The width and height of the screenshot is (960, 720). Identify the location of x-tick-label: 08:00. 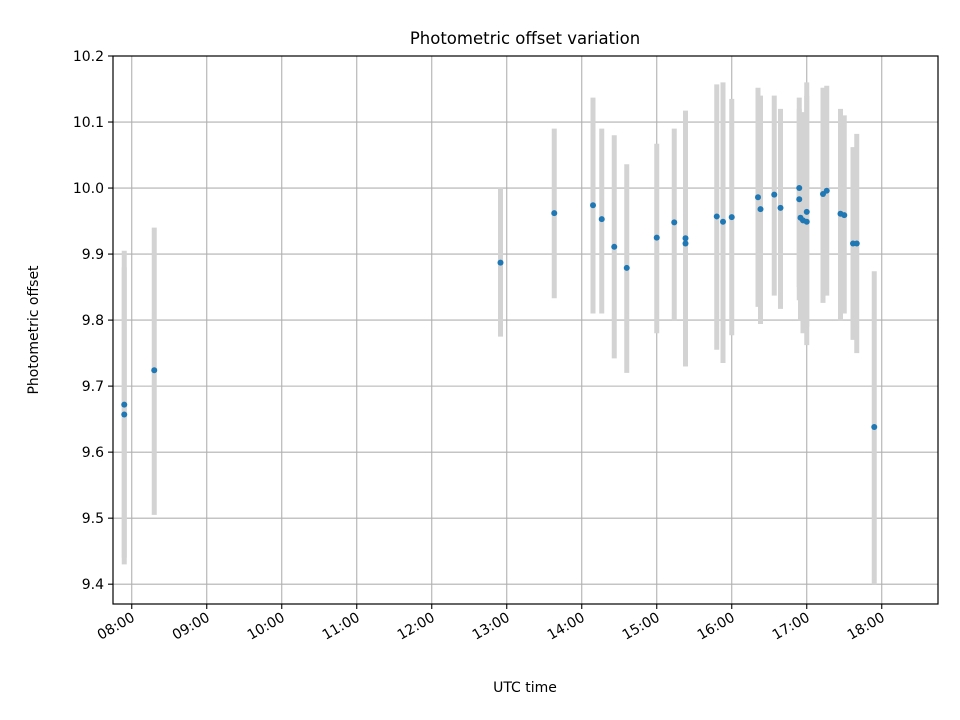
(116, 627).